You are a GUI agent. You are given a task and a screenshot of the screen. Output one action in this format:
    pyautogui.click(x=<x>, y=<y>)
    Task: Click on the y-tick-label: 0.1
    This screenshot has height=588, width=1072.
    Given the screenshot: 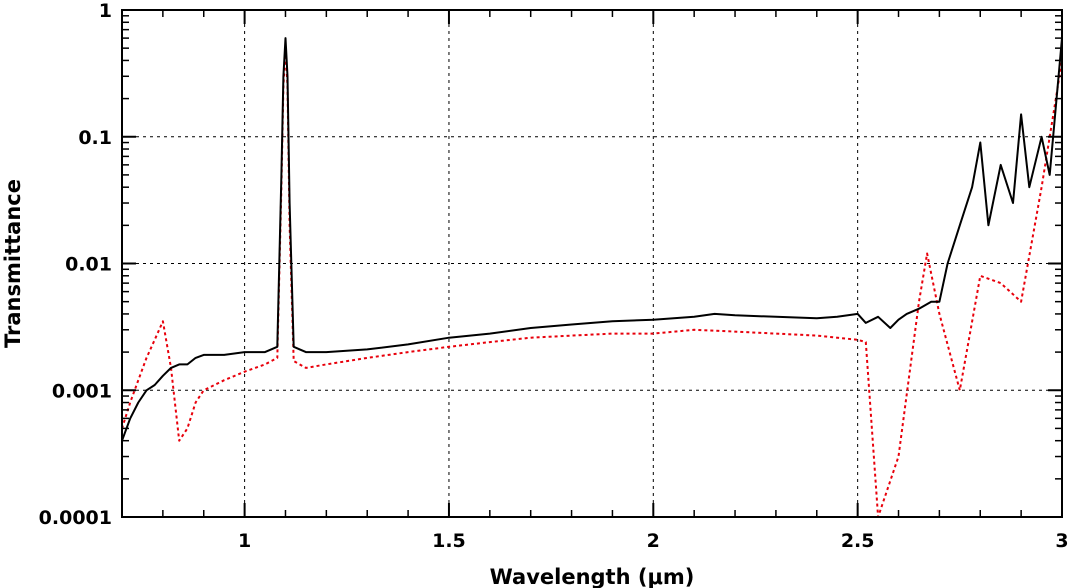 What is the action you would take?
    pyautogui.click(x=95, y=138)
    